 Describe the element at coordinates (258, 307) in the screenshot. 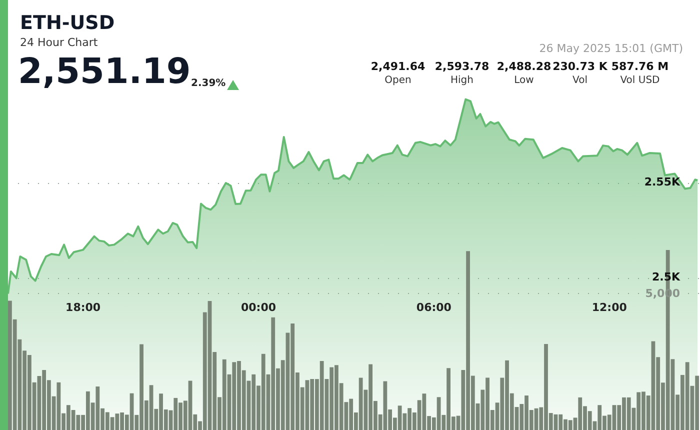

I see `x-tick-label: 00:00` at that location.